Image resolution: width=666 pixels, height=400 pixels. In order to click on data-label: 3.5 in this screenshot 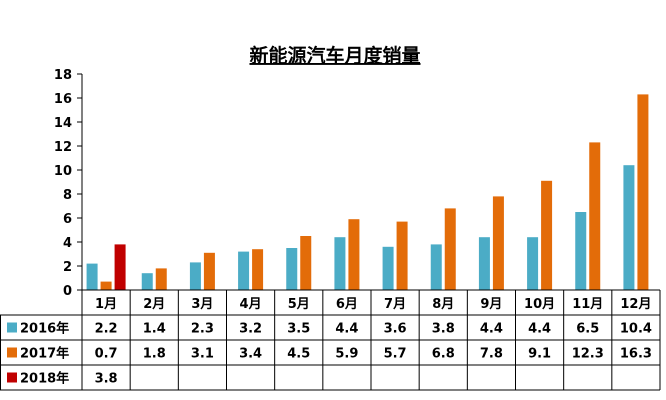, I will do `click(298, 329)`.